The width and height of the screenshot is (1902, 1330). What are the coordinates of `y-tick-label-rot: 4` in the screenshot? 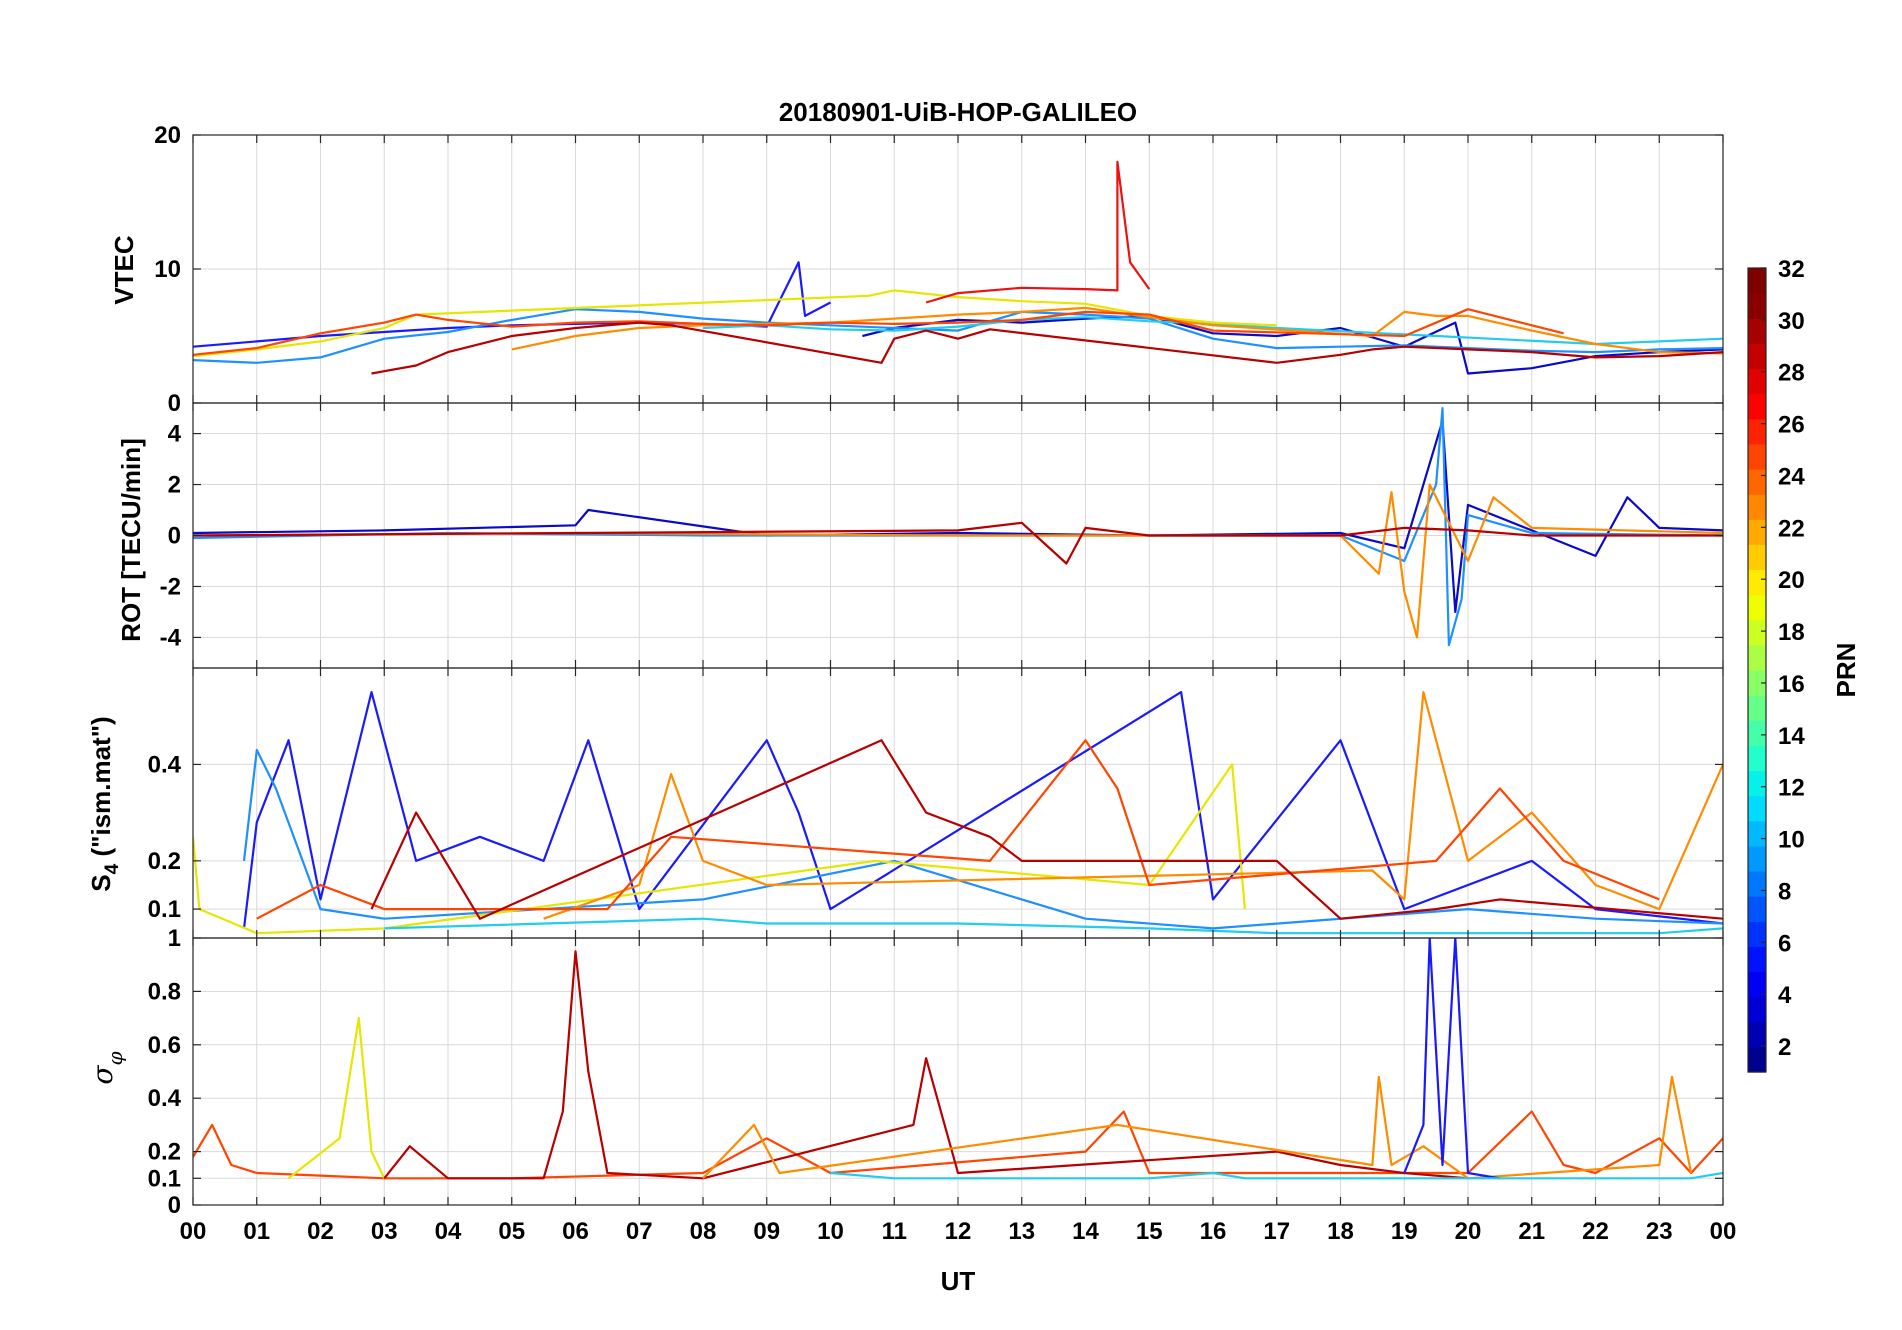 It's located at (175, 434).